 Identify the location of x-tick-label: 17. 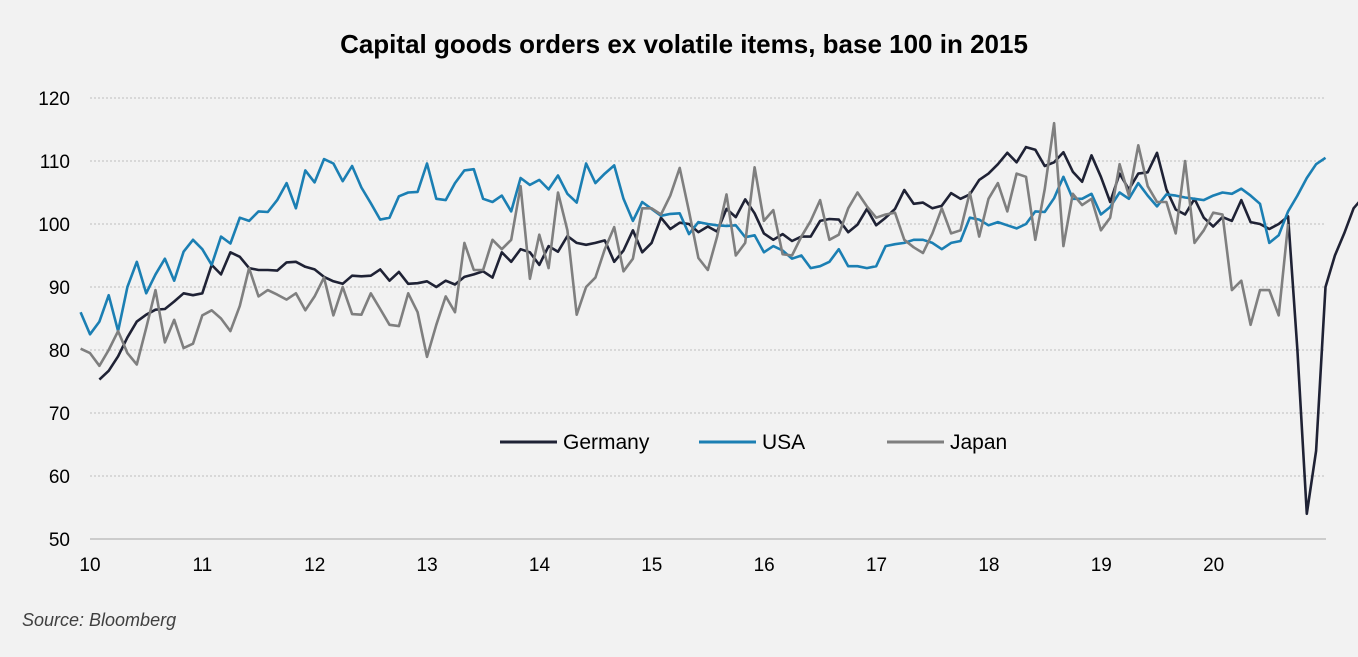
(876, 565).